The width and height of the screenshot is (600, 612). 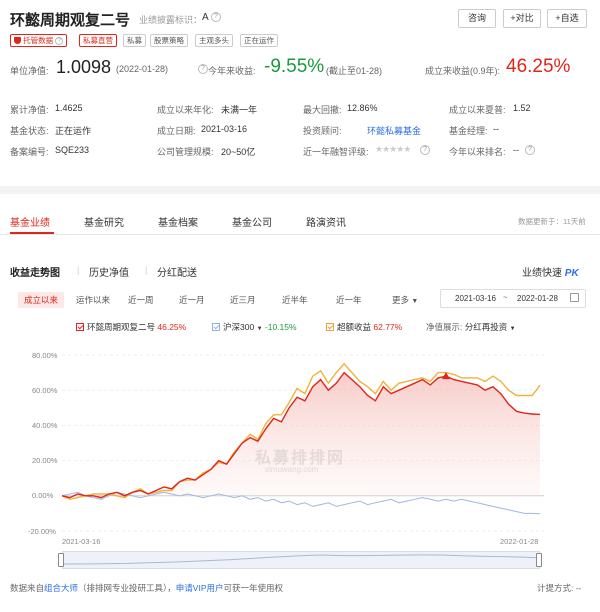 I want to click on info-label: 近一年融智评级:, so click(x=336, y=152).